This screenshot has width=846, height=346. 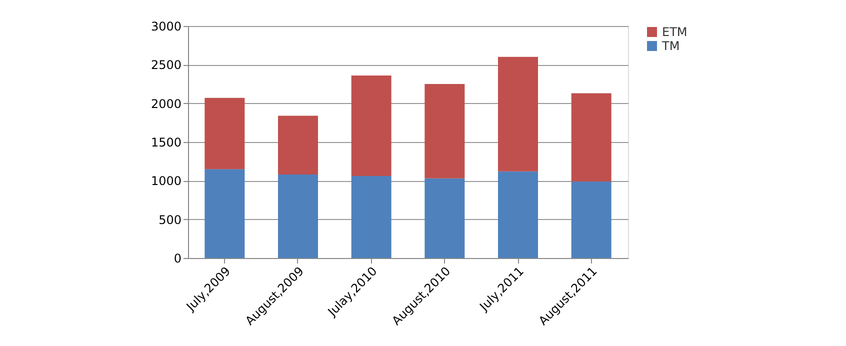 I want to click on y-tick-label: 0, so click(x=178, y=259).